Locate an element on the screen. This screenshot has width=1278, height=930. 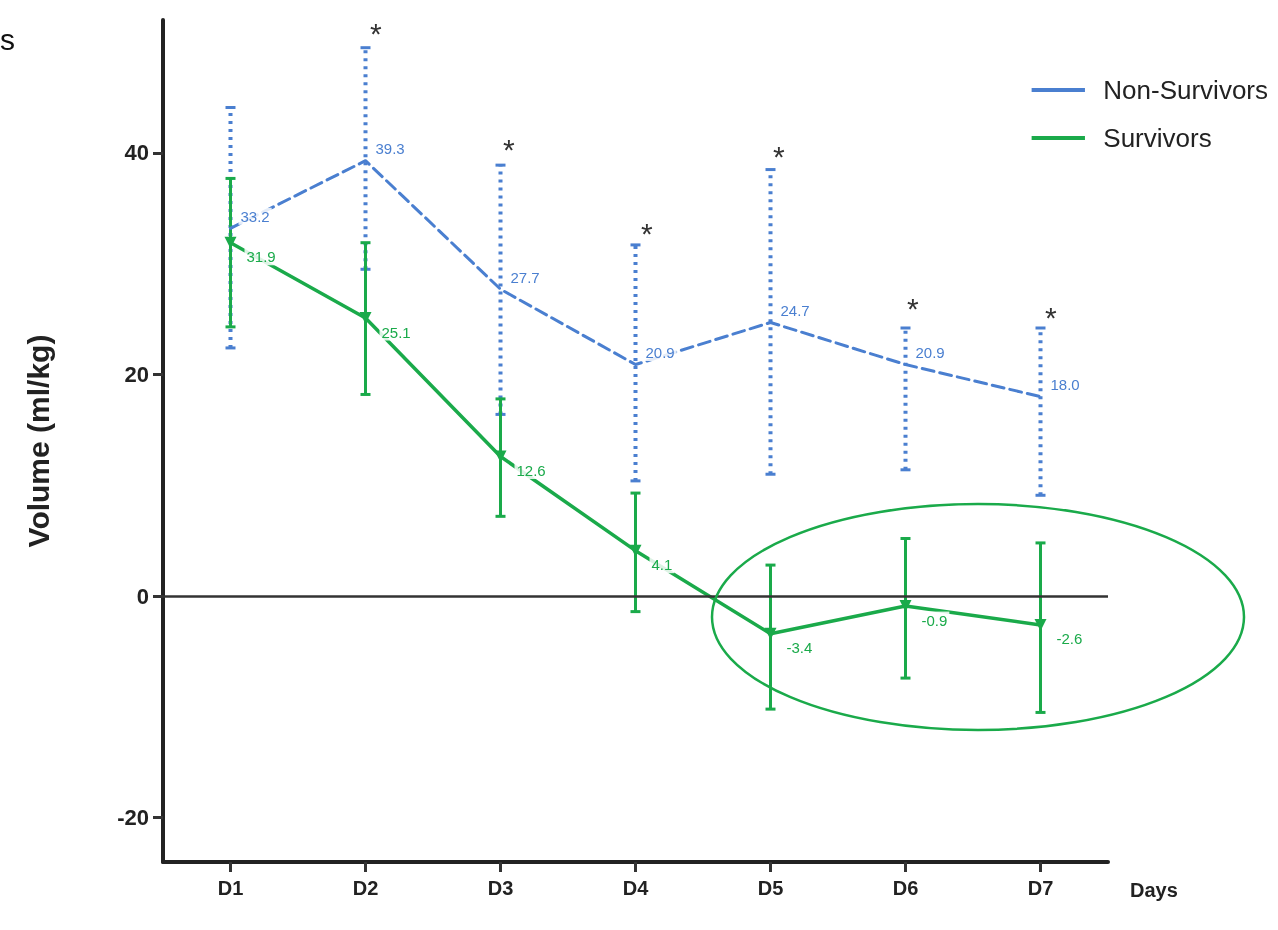
x-axis-title: Days is located at coordinates (1154, 890).